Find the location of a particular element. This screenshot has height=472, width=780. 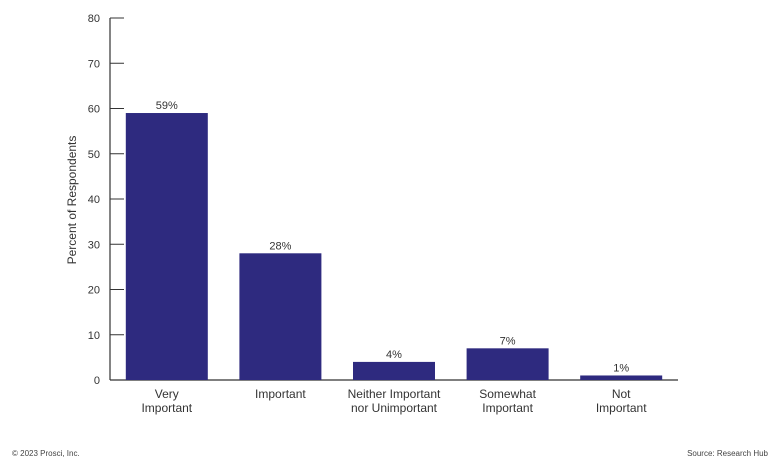

y-tick-label: 0 is located at coordinates (97, 381).